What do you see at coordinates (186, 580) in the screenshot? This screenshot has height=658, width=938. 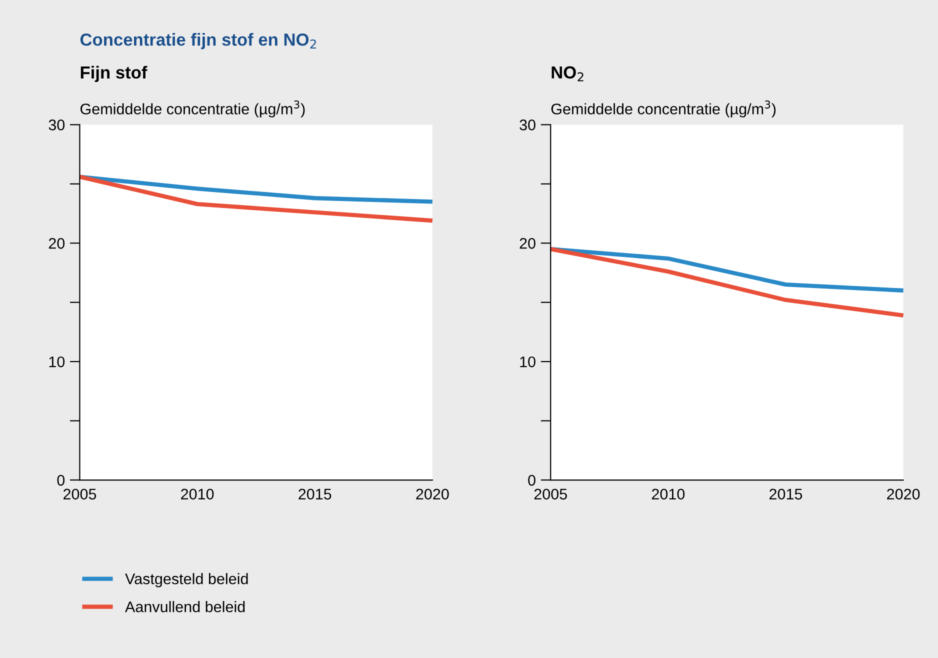 I see `legend-label: Vastgesteld beleid` at bounding box center [186, 580].